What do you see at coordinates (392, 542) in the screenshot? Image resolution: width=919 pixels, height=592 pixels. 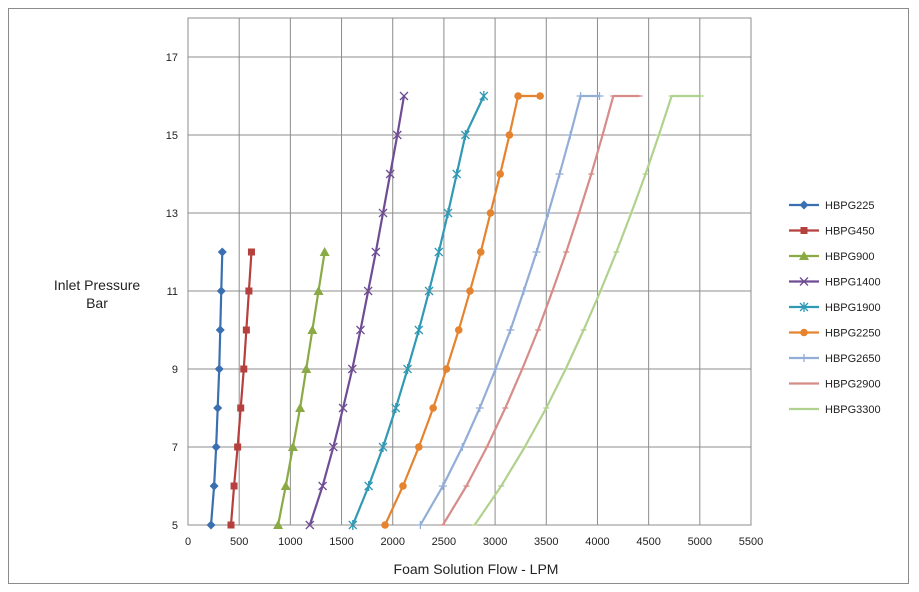 I see `x-tick-label: 2000` at bounding box center [392, 542].